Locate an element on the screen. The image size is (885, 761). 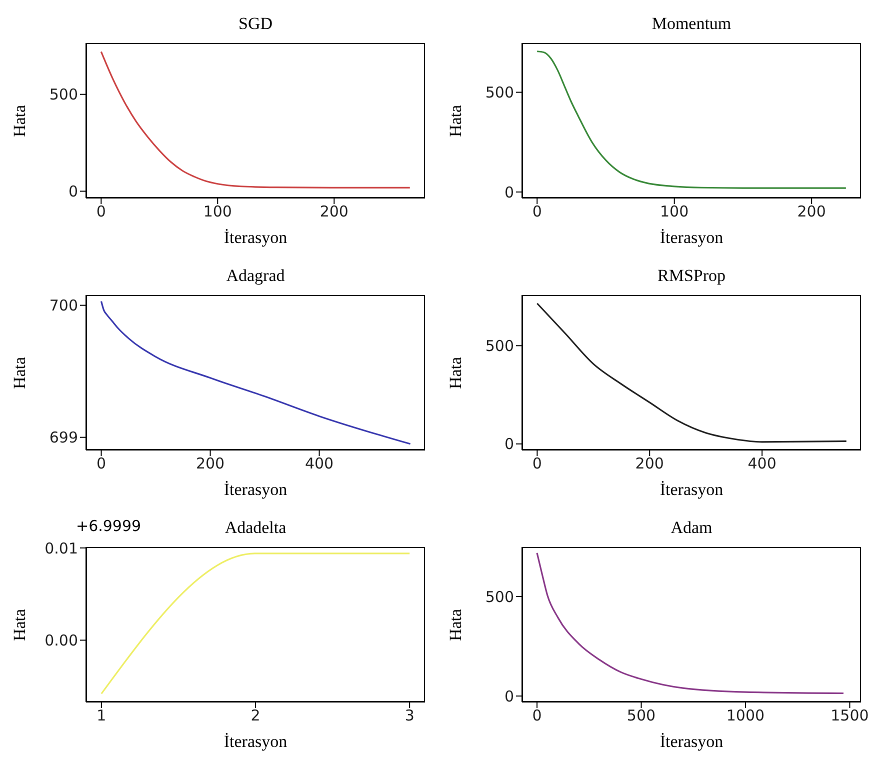
text: +6.9999 is located at coordinates (109, 526).